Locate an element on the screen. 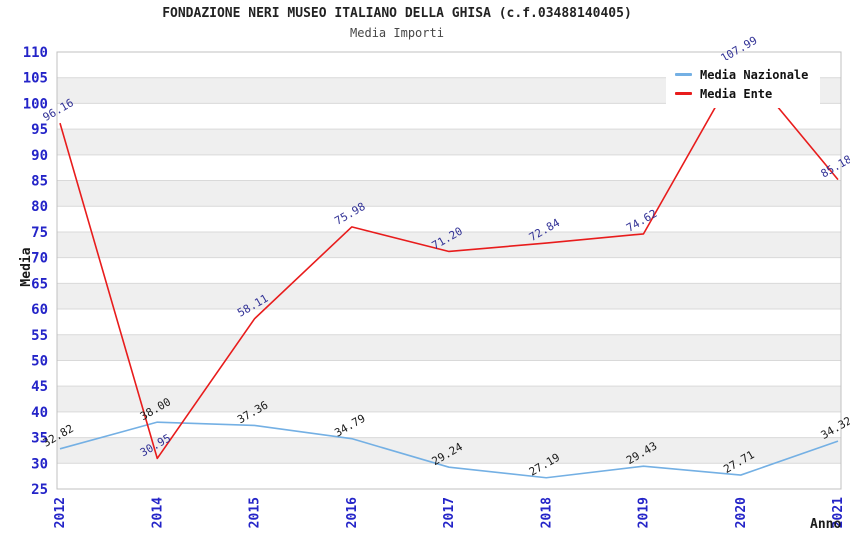 The image size is (850, 550). x-tick-label: 2017 is located at coordinates (449, 512).